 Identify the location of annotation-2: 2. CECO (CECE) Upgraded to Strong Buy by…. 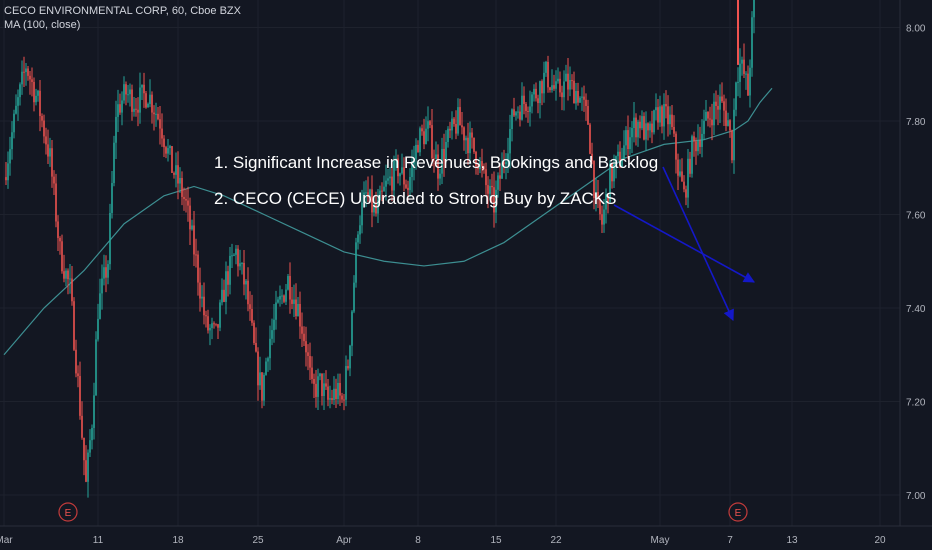
(415, 198).